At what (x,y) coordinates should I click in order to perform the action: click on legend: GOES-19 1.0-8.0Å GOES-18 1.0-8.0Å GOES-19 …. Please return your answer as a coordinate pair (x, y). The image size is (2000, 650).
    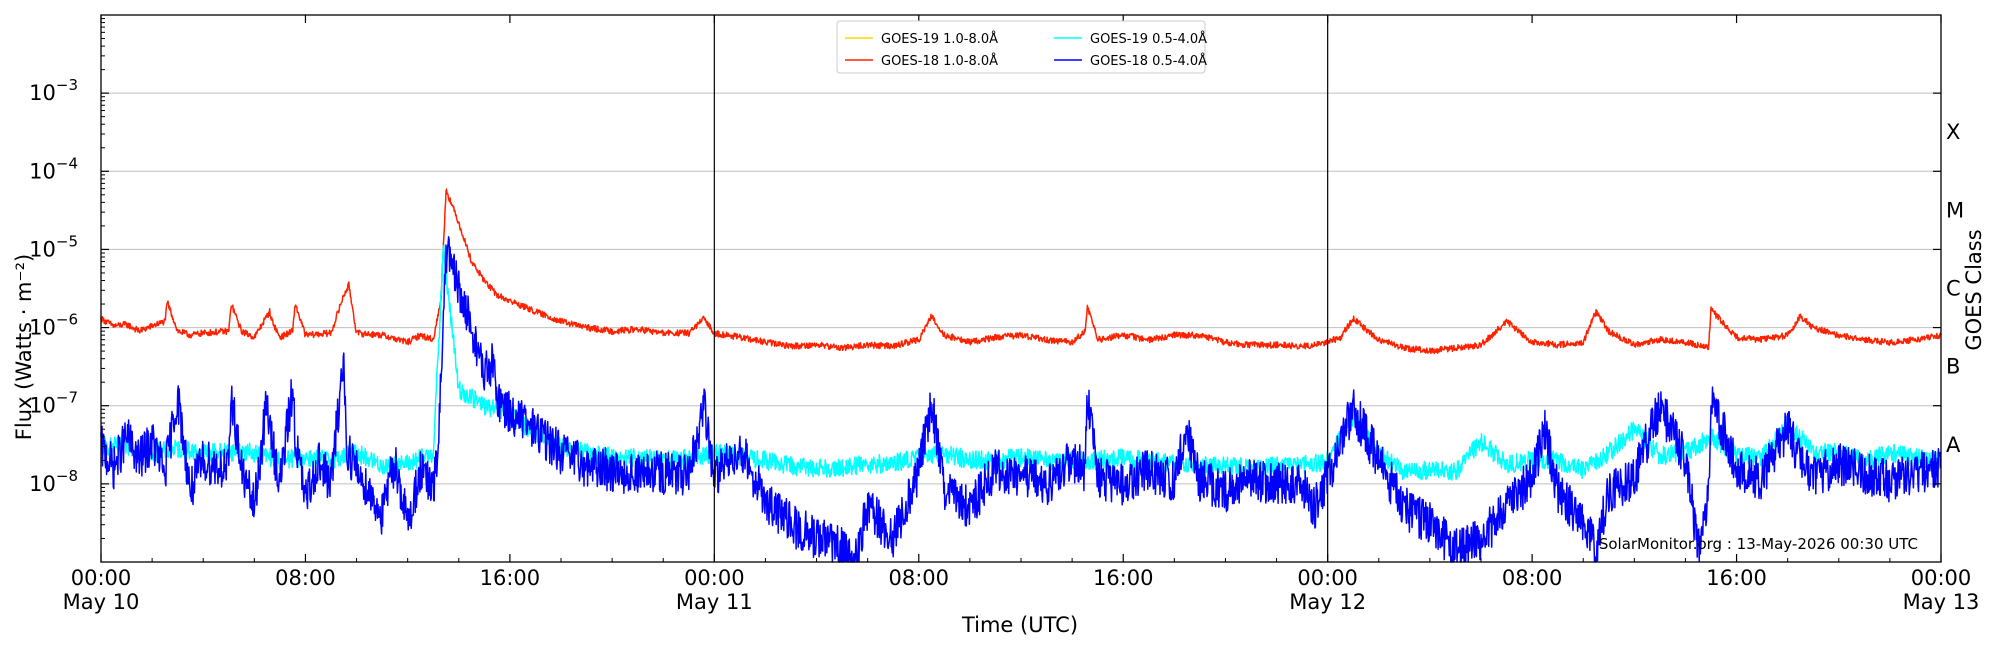
    Looking at the image, I should click on (1021, 47).